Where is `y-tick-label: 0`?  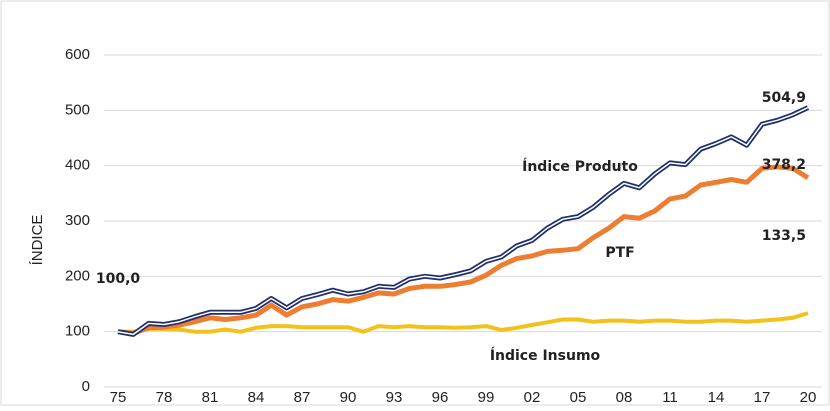
y-tick-label: 0 is located at coordinates (86, 386).